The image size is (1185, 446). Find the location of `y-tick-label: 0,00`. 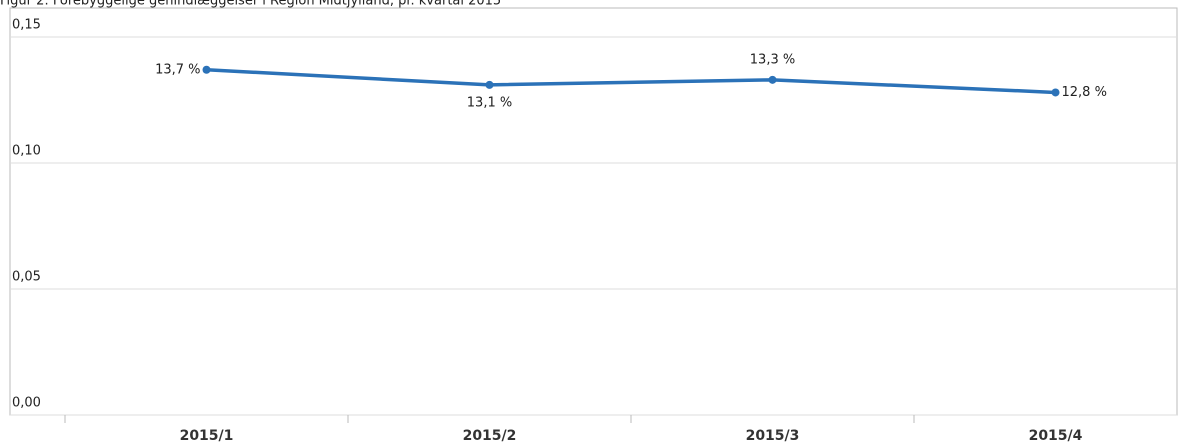

y-tick-label: 0,00 is located at coordinates (26, 403).